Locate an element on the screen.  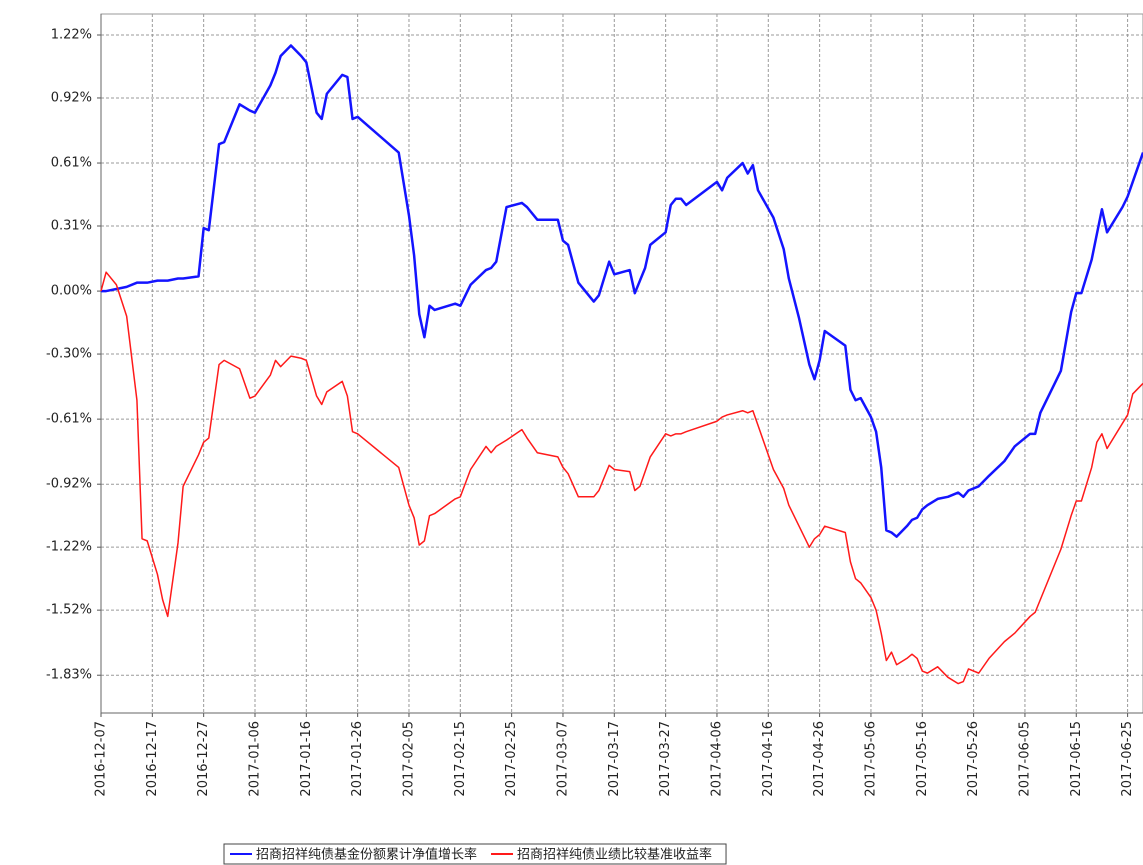
y-tick-label: -1.83% is located at coordinates (69, 675).